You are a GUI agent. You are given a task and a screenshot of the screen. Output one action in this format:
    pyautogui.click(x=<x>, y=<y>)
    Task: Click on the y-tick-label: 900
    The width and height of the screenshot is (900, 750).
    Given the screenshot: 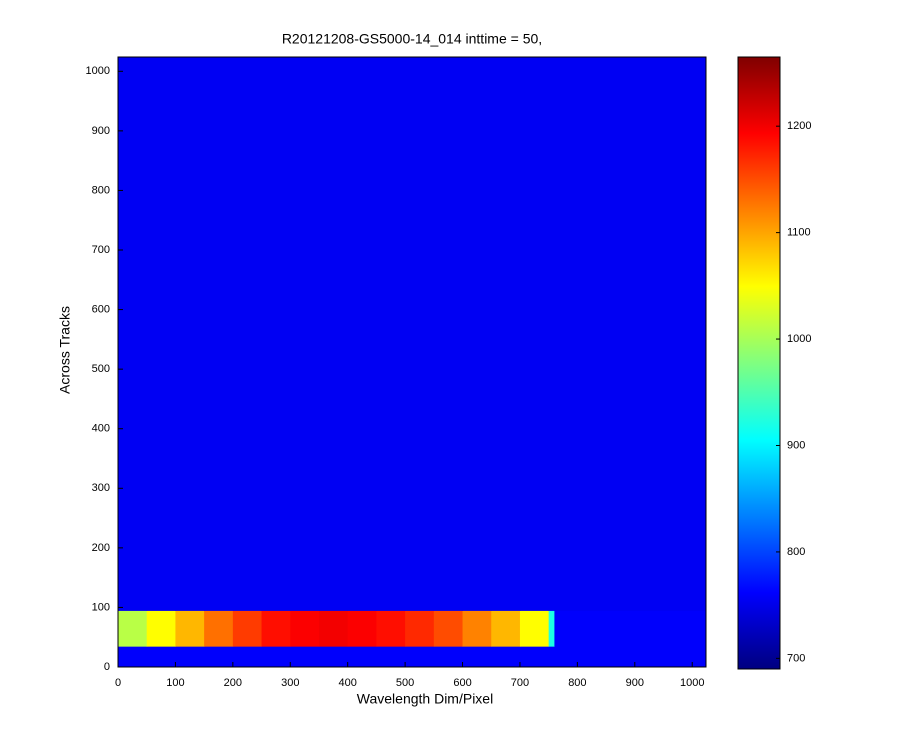 What is the action you would take?
    pyautogui.click(x=101, y=131)
    